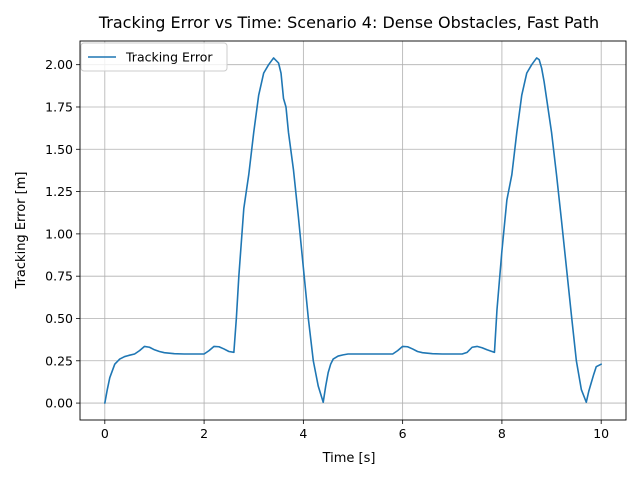  What do you see at coordinates (59, 276) in the screenshot?
I see `y-tick-label: 0.75` at bounding box center [59, 276].